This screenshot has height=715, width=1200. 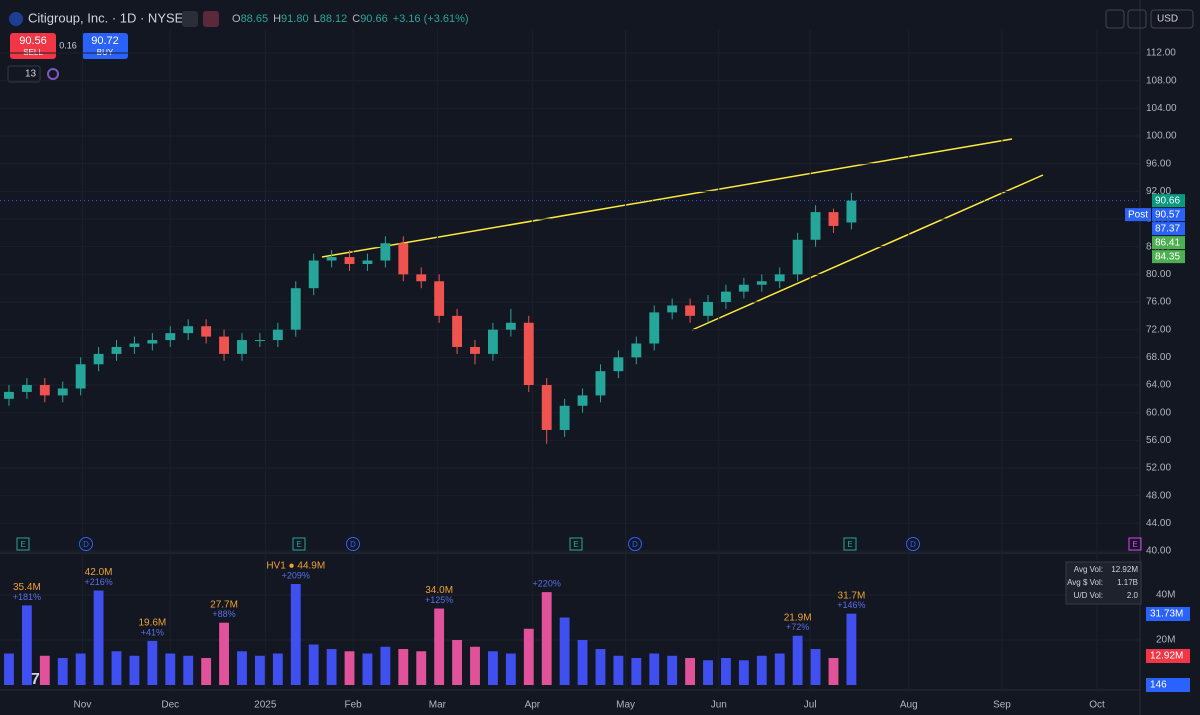 I want to click on buy-button, so click(x=105, y=46).